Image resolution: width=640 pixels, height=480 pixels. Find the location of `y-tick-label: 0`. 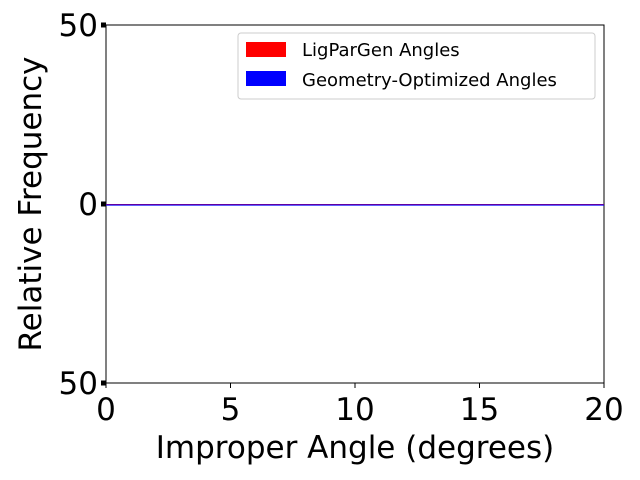

y-tick-label: 0 is located at coordinates (88, 205).